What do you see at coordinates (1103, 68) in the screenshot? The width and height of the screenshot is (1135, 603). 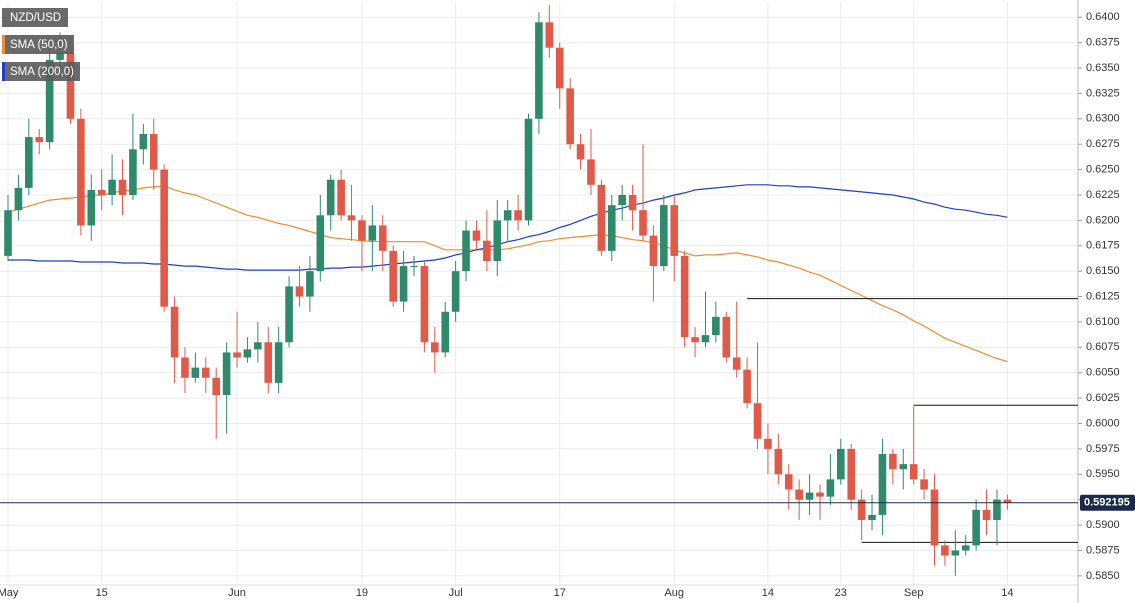 I see `y-tick-label: 0.6350` at bounding box center [1103, 68].